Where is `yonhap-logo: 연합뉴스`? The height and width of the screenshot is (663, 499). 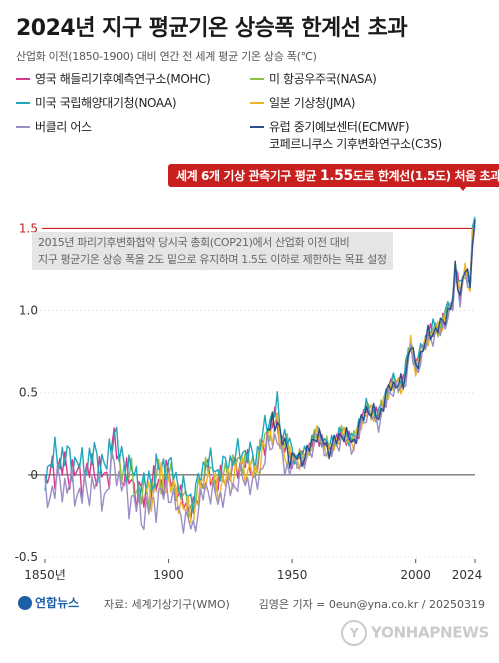 yonhap-logo: 연합뉴스 is located at coordinates (48, 602).